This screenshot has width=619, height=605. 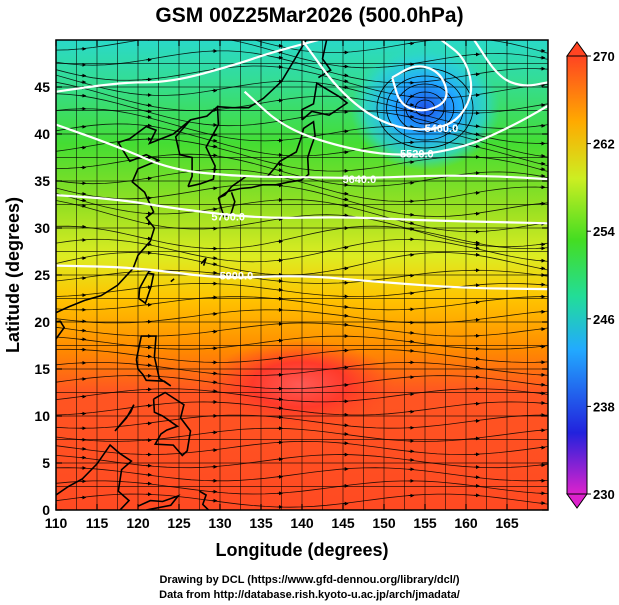 I want to click on contour-label: 5640.0, so click(x=360, y=180).